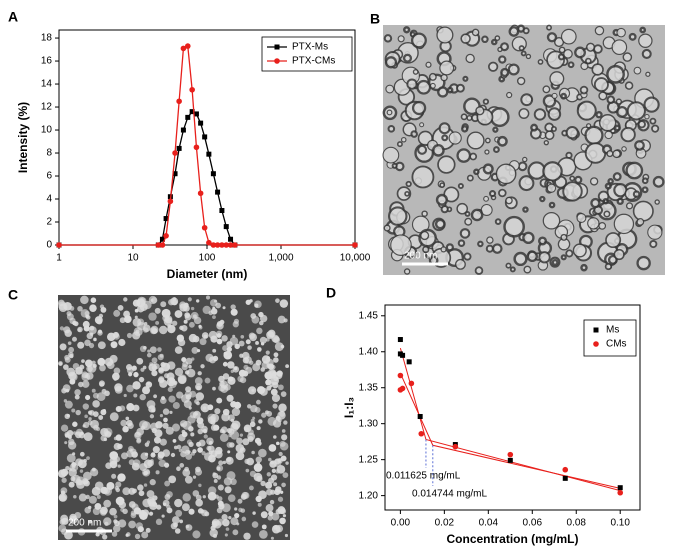  Describe the element at coordinates (59, 258) in the screenshot. I see `x-tick-label: 1` at that location.